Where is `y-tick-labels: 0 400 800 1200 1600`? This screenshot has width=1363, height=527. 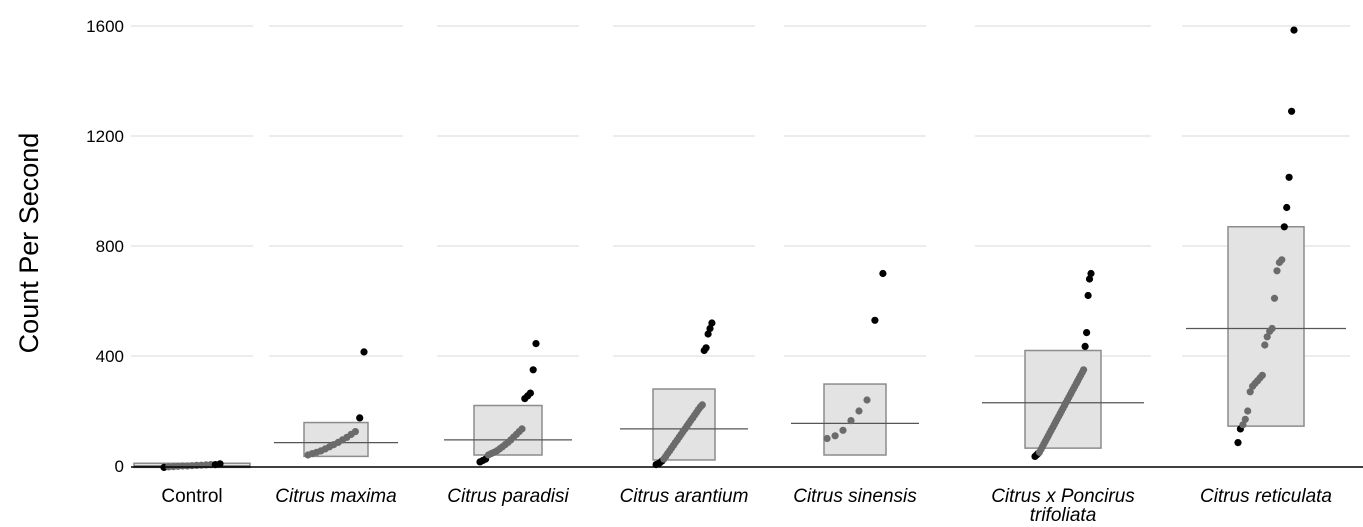
y-tick-labels: 0 400 800 1200 1600 is located at coordinates (105, 246).